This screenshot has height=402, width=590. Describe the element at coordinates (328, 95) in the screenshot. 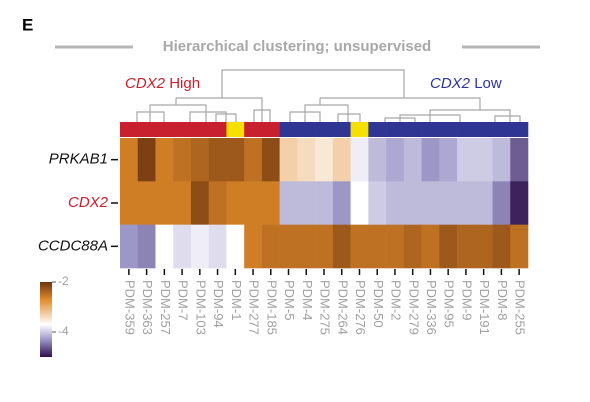

I see `dendrogram` at that location.